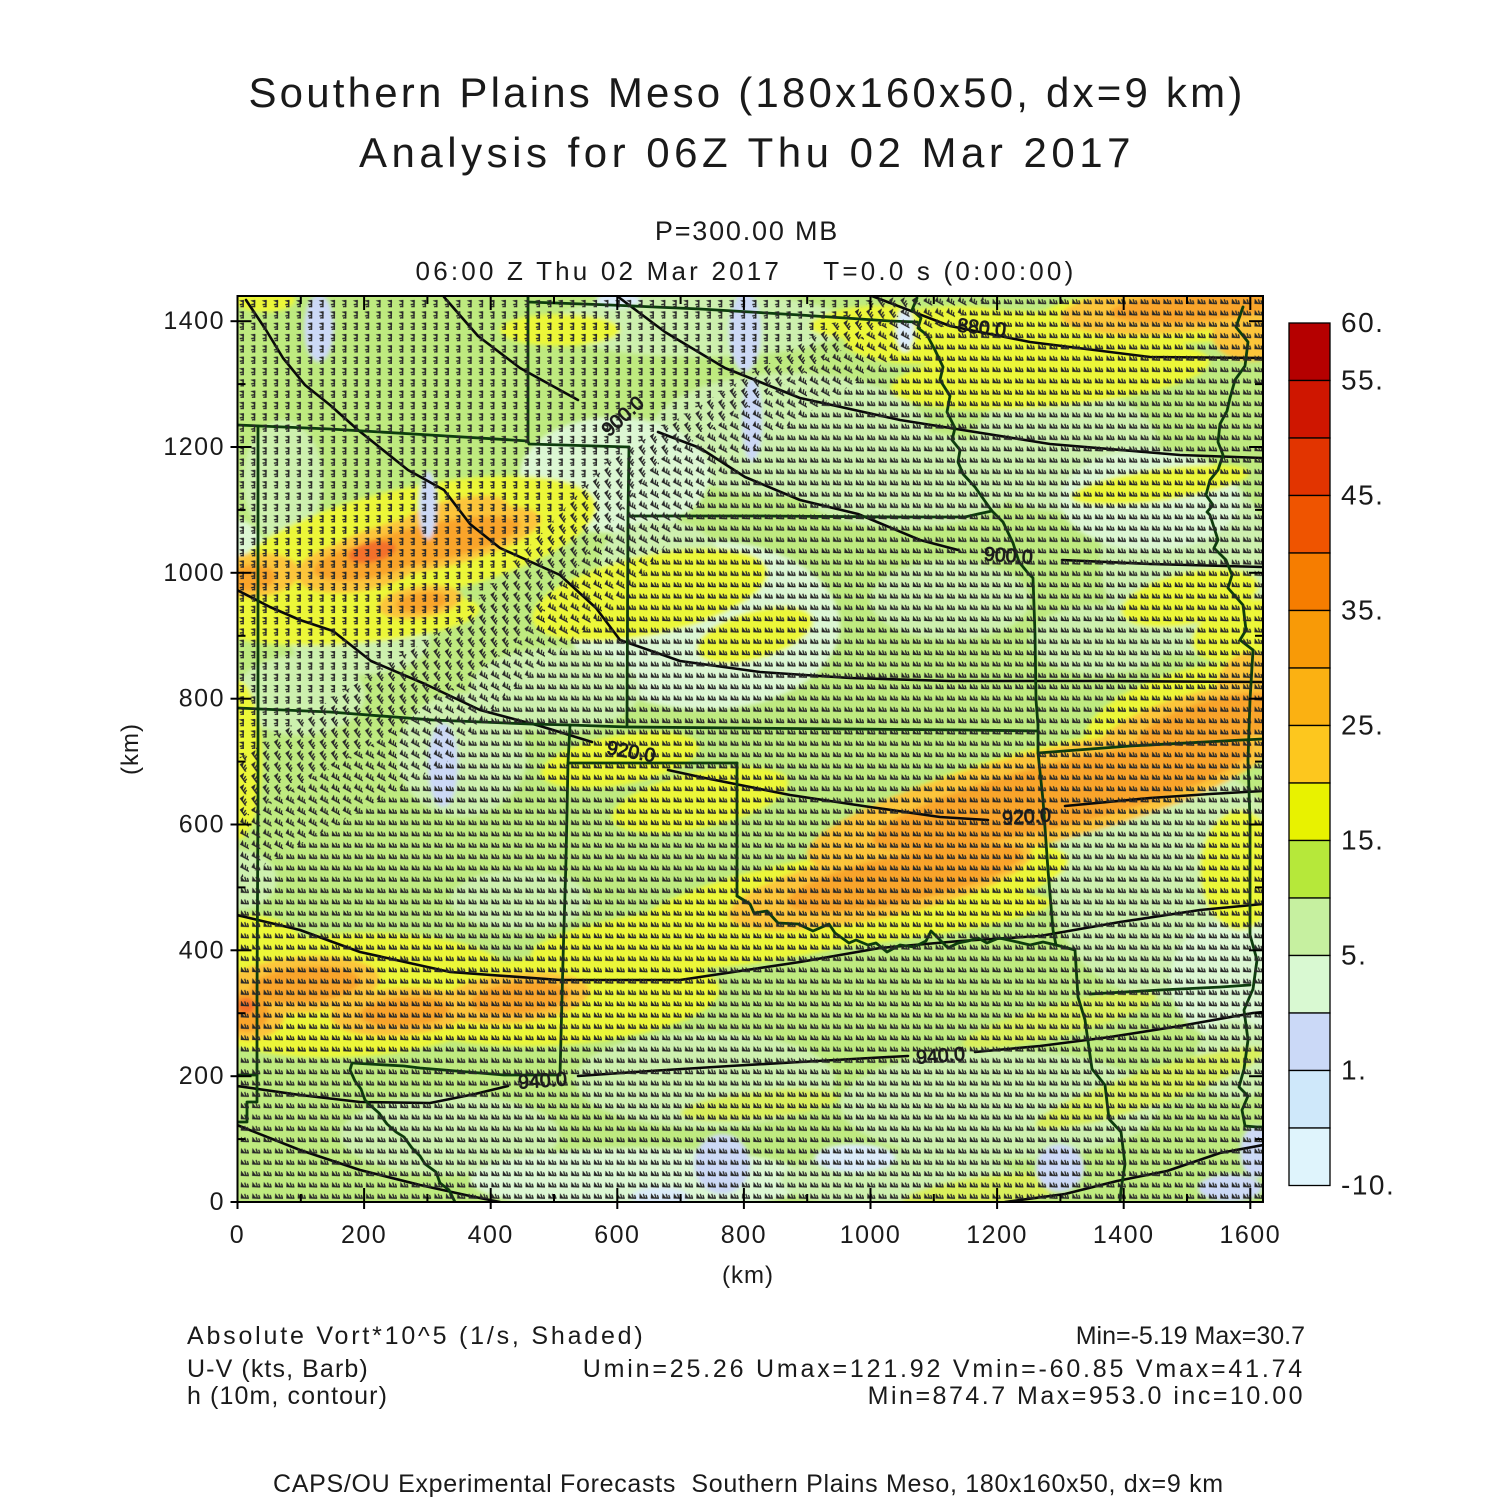 The width and height of the screenshot is (1500, 1500). What do you see at coordinates (747, 231) in the screenshot?
I see `svg-text: P=300.00 MB` at bounding box center [747, 231].